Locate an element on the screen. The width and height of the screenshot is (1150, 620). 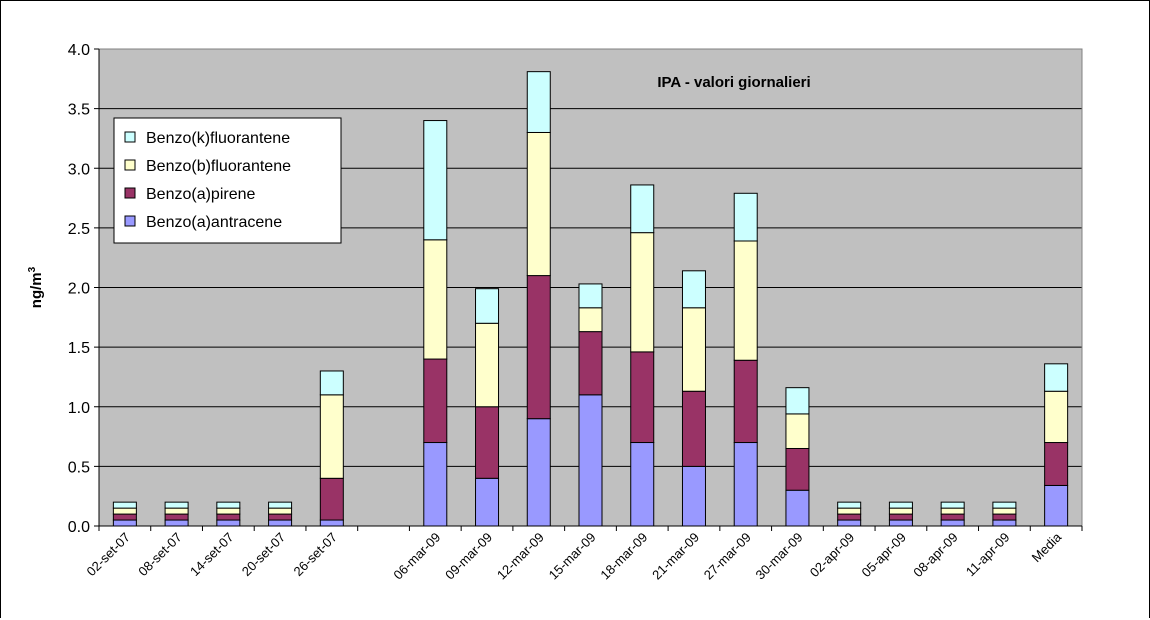
legend-box is located at coordinates (227, 180).